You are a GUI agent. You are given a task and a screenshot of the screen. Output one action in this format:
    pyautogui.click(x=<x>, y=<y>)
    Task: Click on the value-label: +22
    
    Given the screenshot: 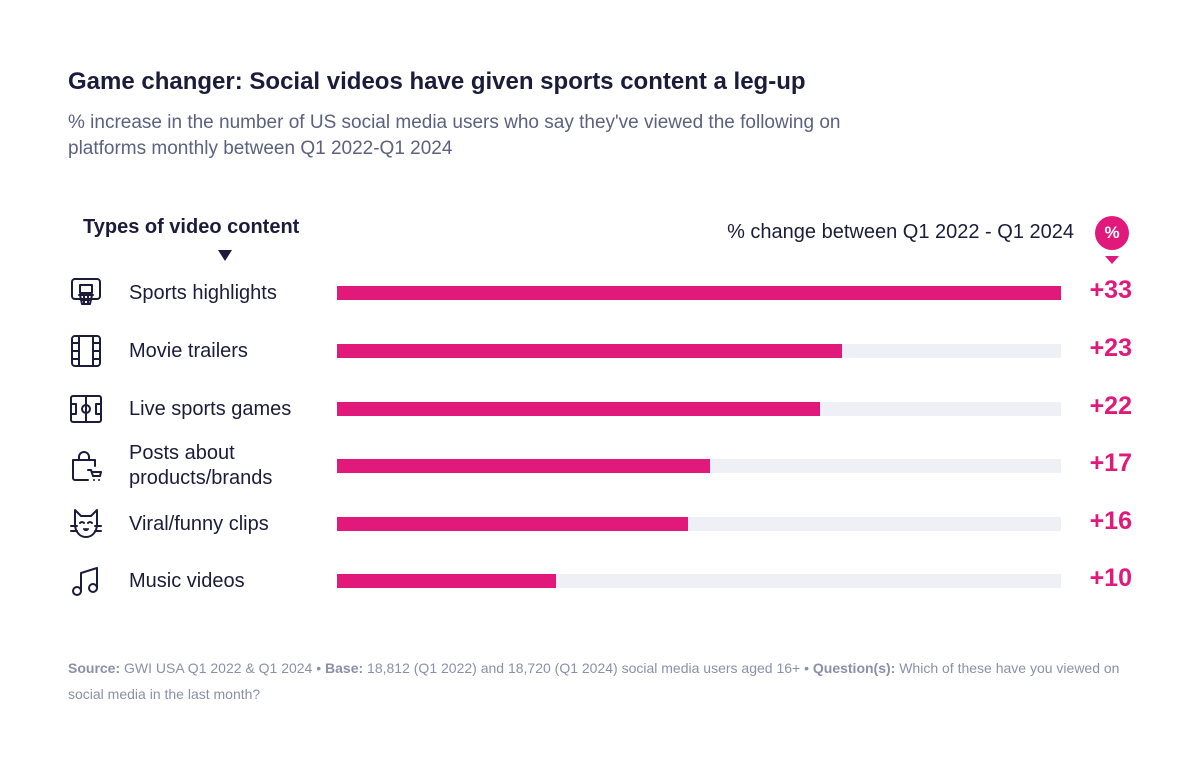 What is the action you would take?
    pyautogui.click(x=1110, y=406)
    